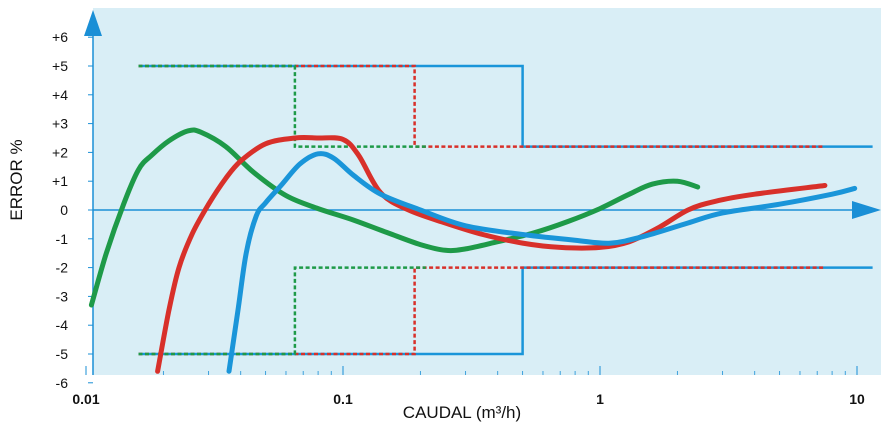 This screenshot has width=886, height=425. I want to click on x-tick-label: 0.1, so click(343, 399).